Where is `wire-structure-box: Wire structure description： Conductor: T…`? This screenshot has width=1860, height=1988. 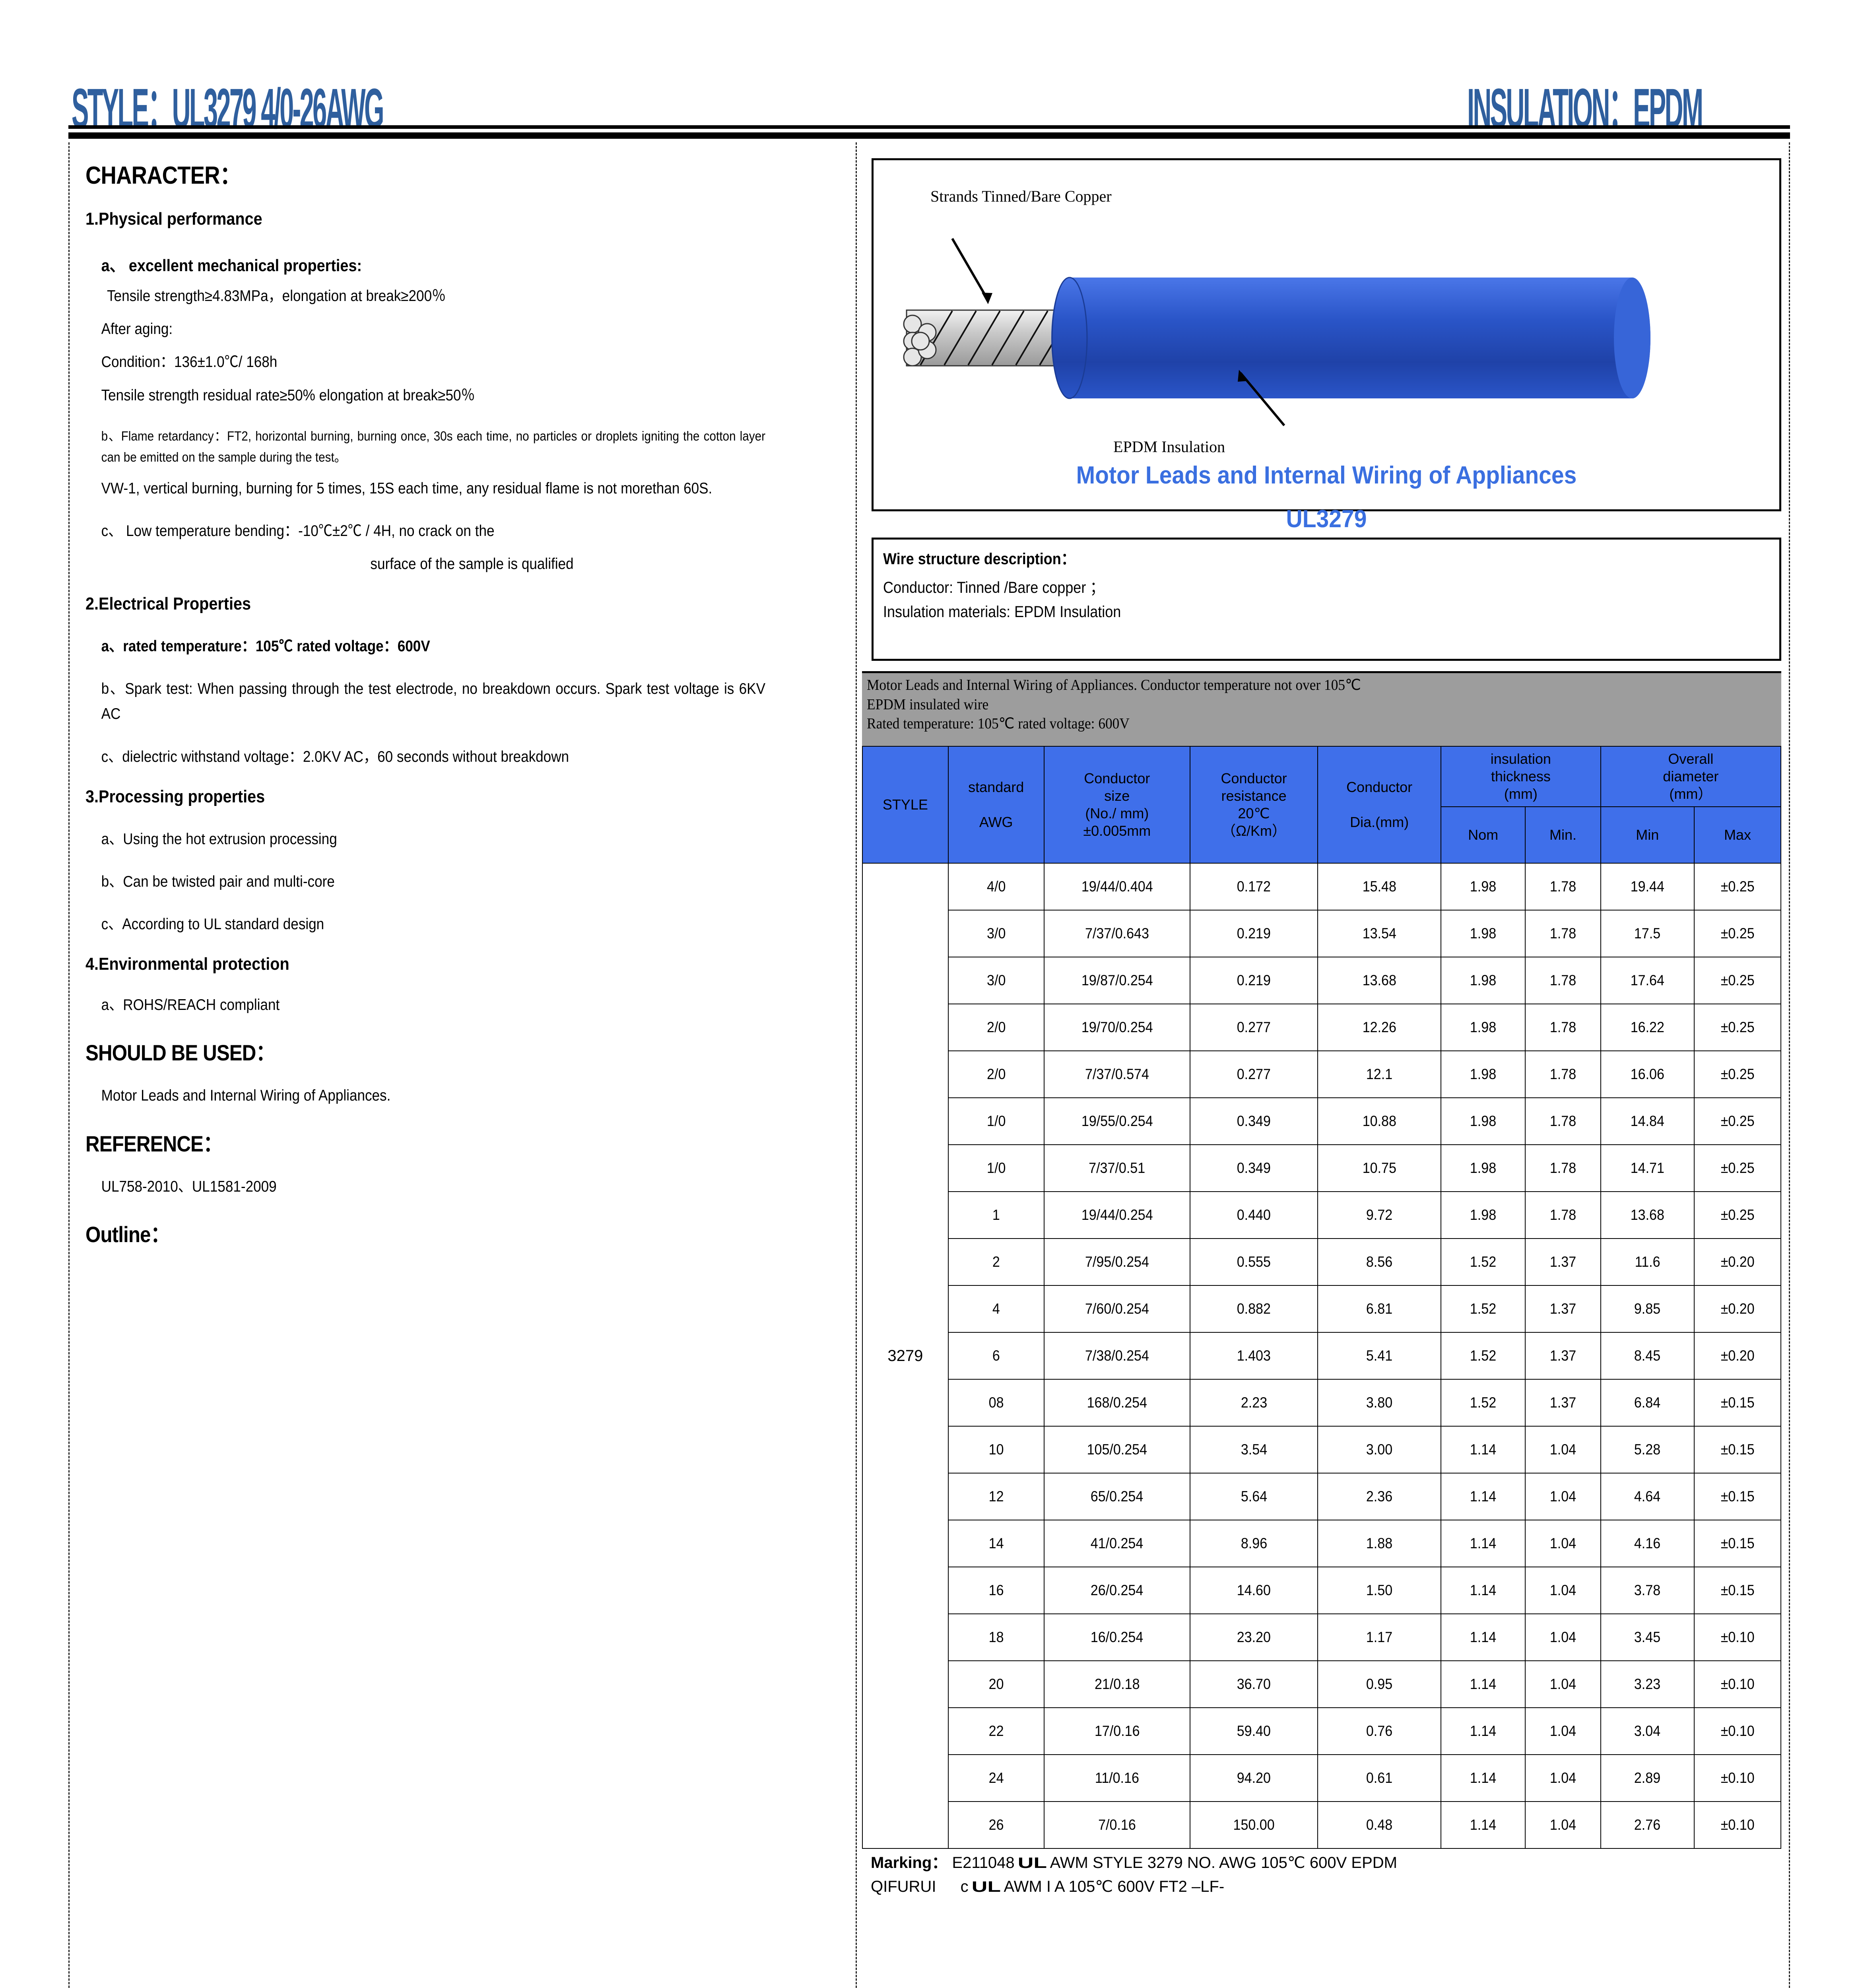
wire-structure-box: Wire structure description： Conductor: T… is located at coordinates (1326, 599).